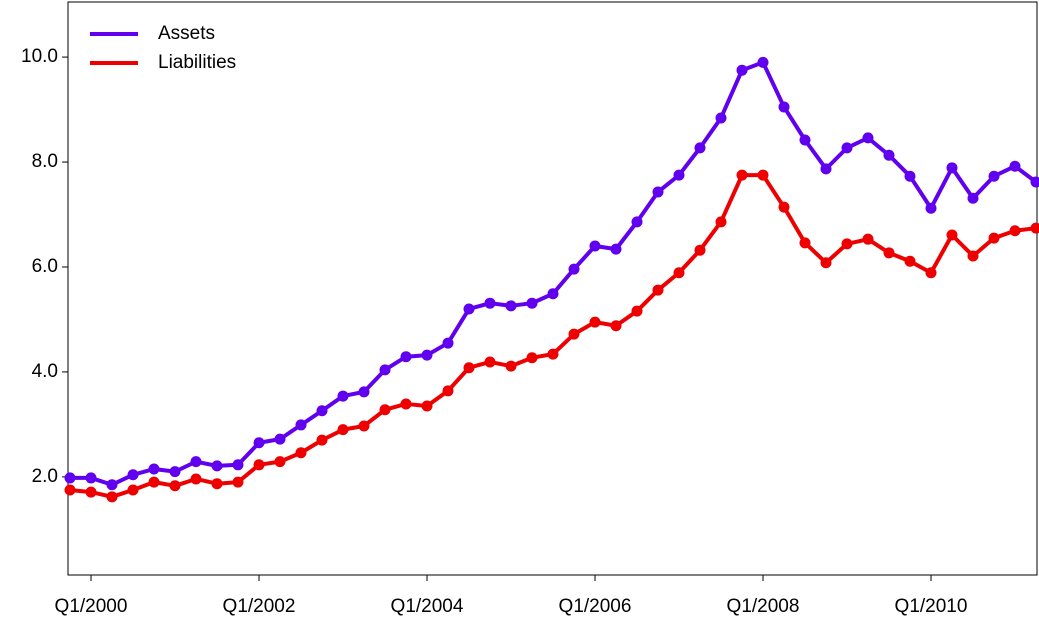 This screenshot has width=1039, height=627. Describe the element at coordinates (197, 62) in the screenshot. I see `legend-label: Liabilities` at that location.